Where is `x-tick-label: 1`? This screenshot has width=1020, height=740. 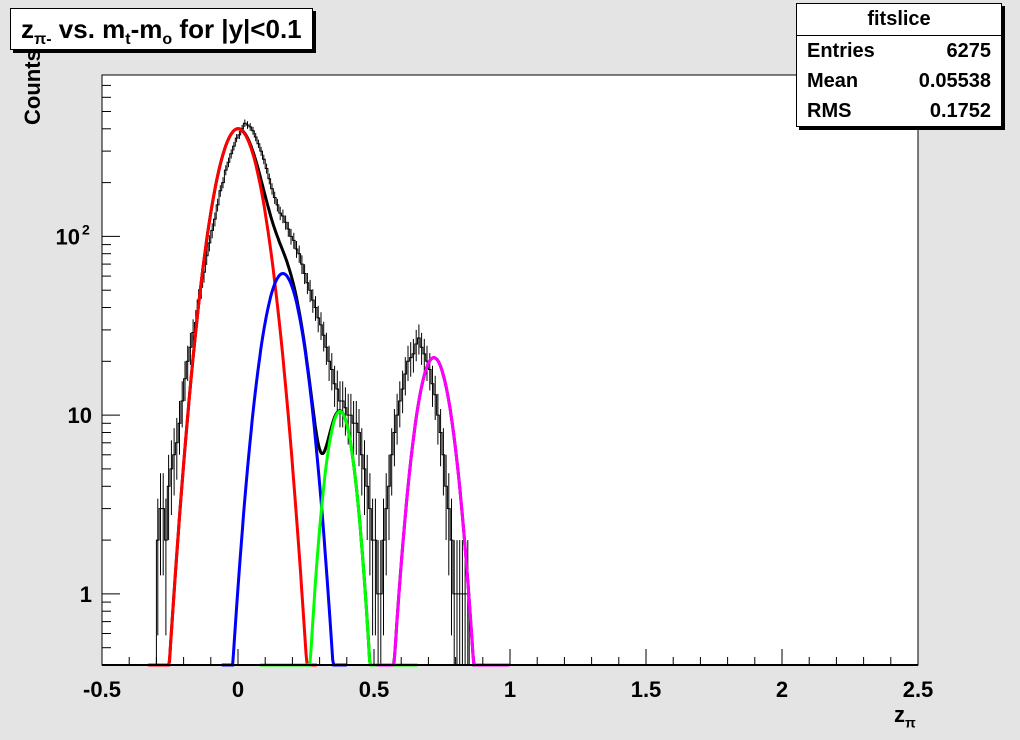
x-tick-label: 1 is located at coordinates (510, 689).